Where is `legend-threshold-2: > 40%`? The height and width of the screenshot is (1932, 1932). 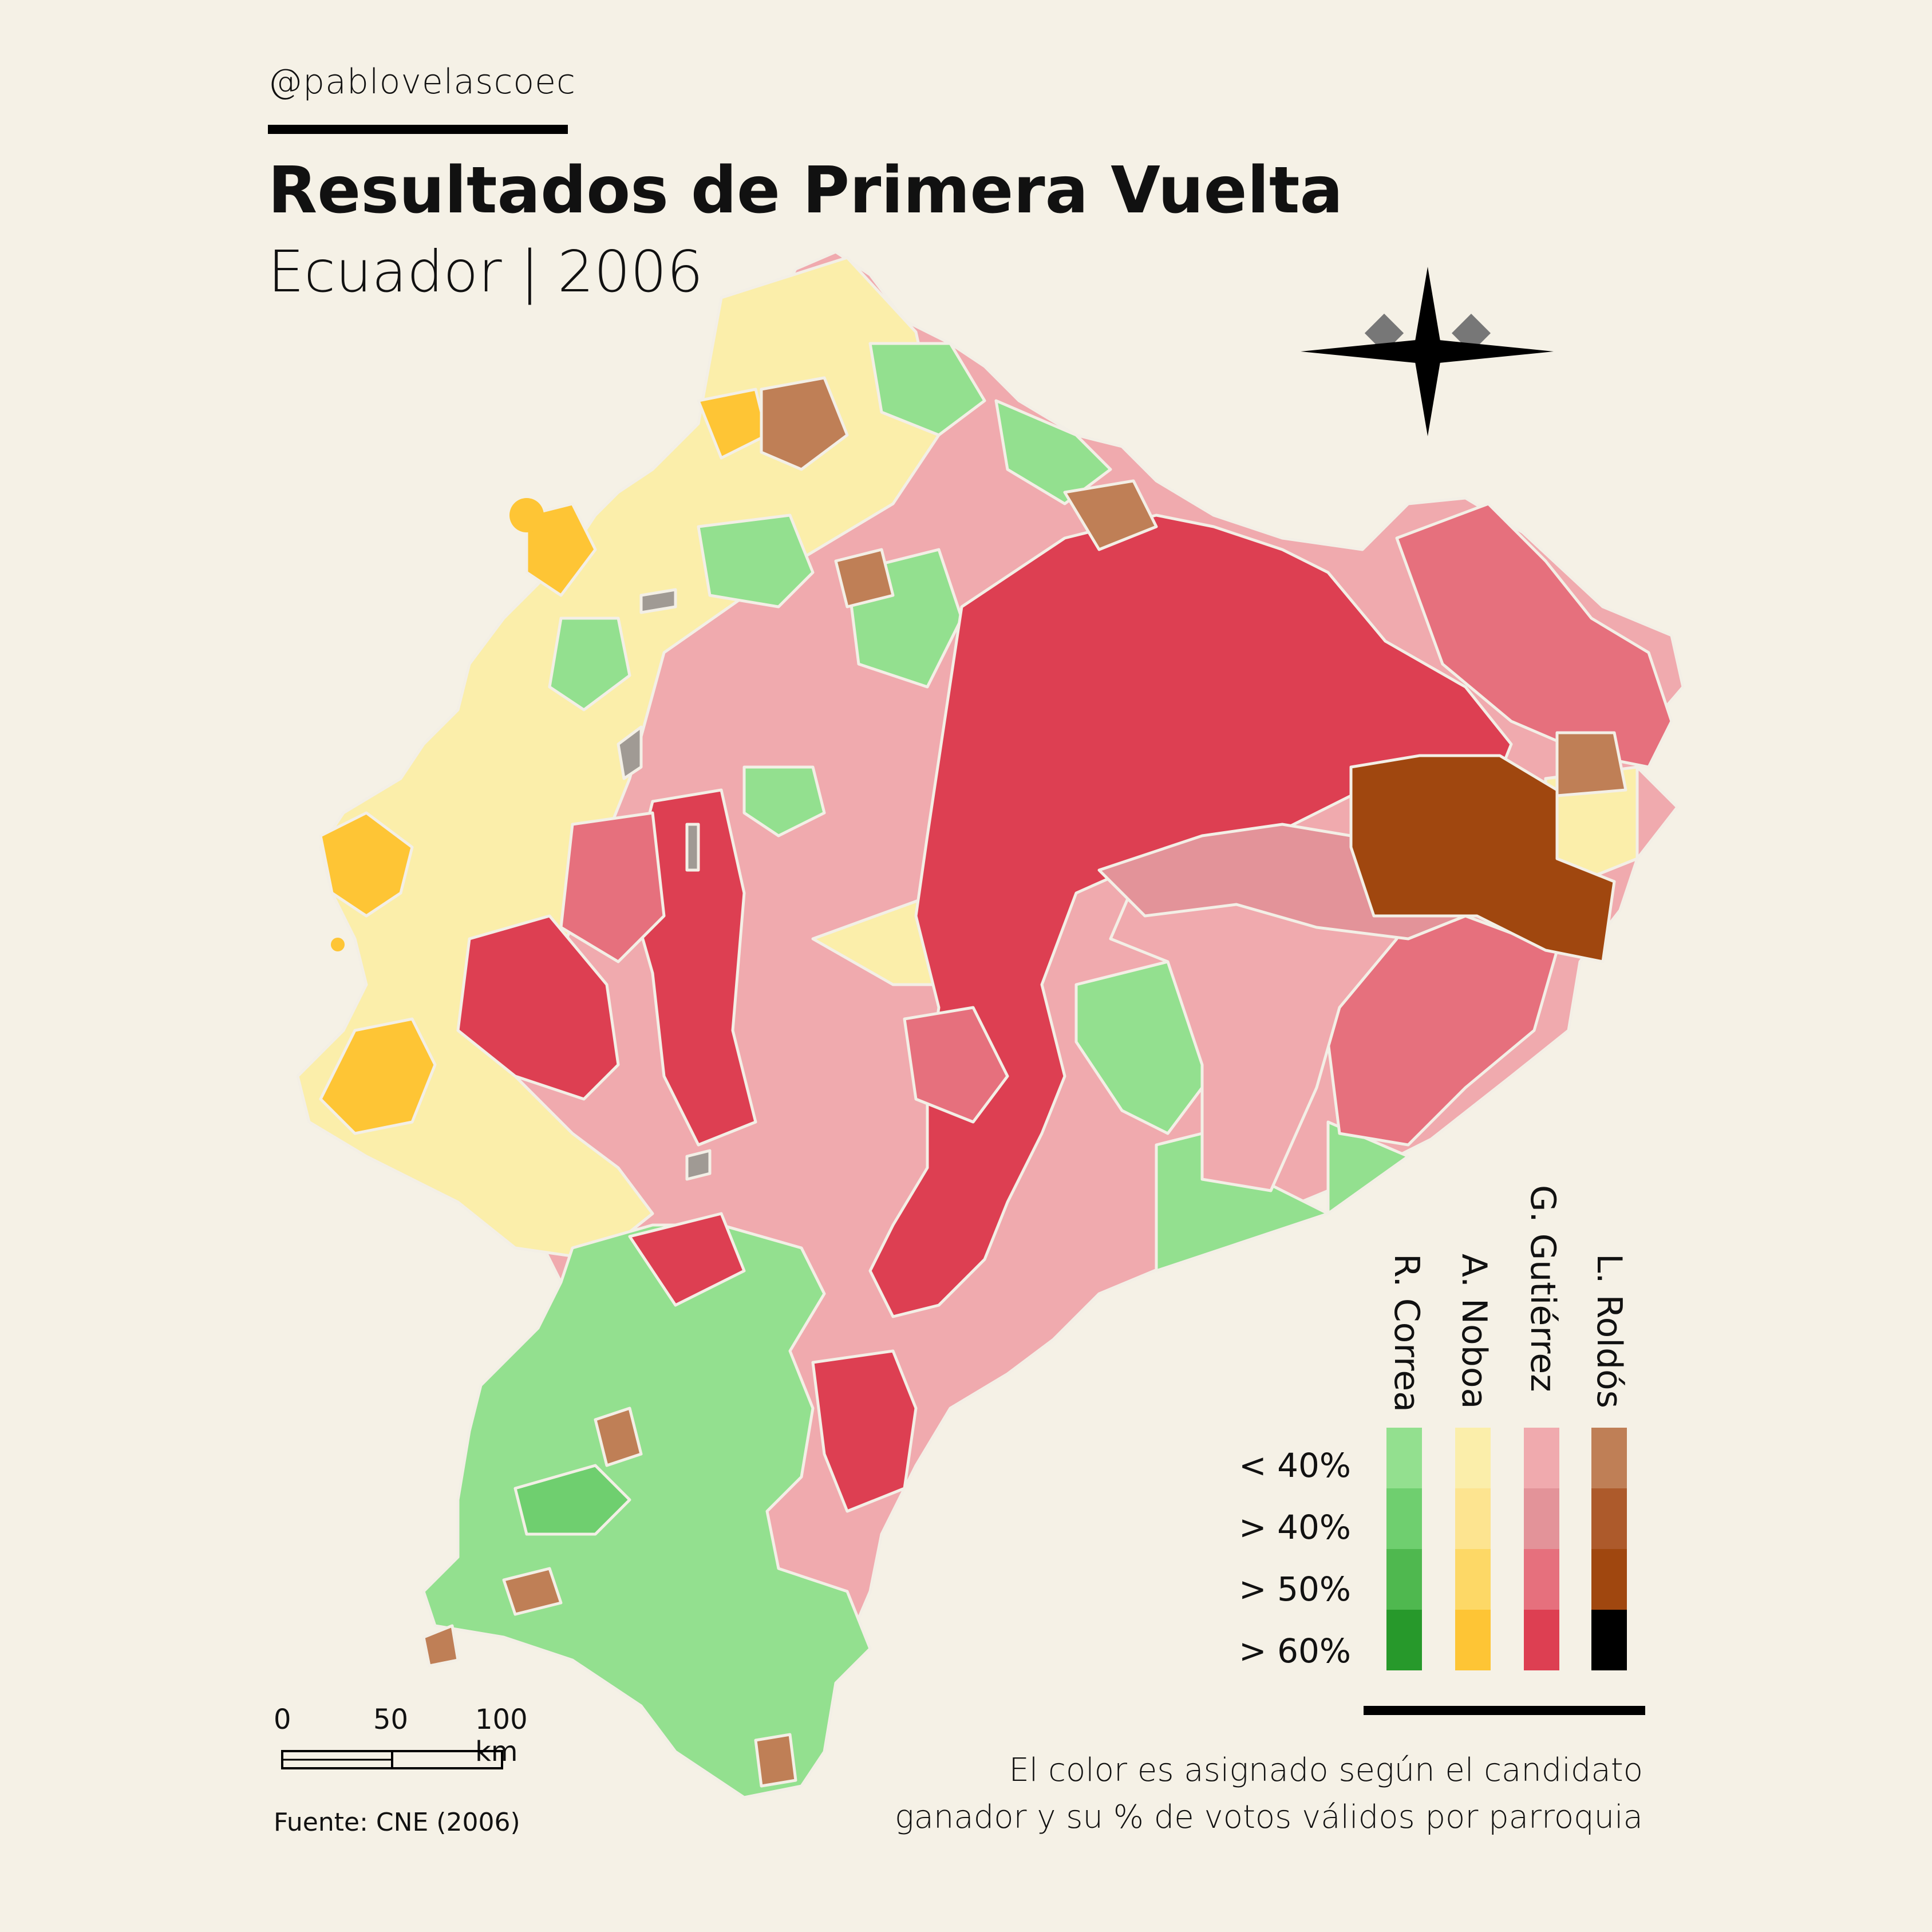 legend-threshold-2: > 40% is located at coordinates (1295, 1527).